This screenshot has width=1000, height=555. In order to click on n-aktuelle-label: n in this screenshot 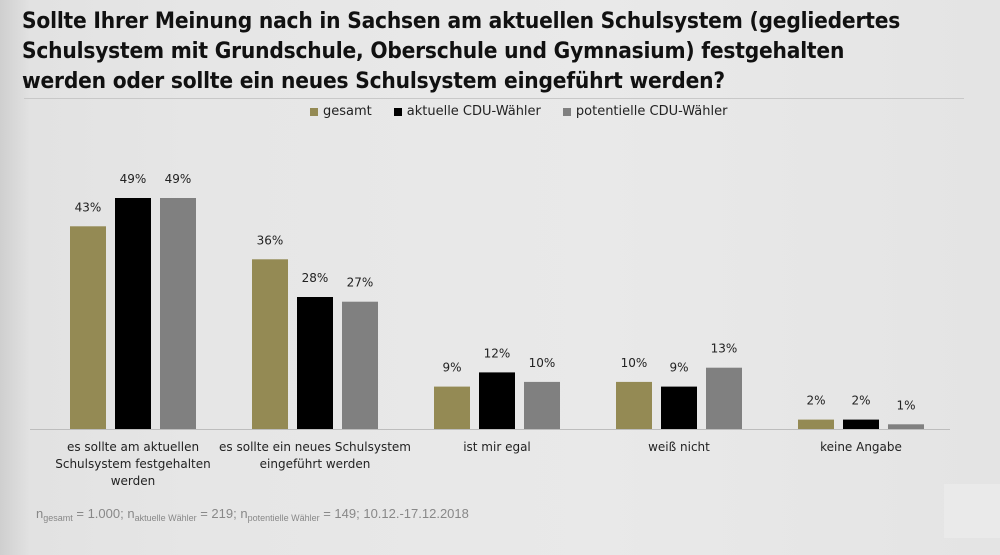, I will do `click(131, 513)`.